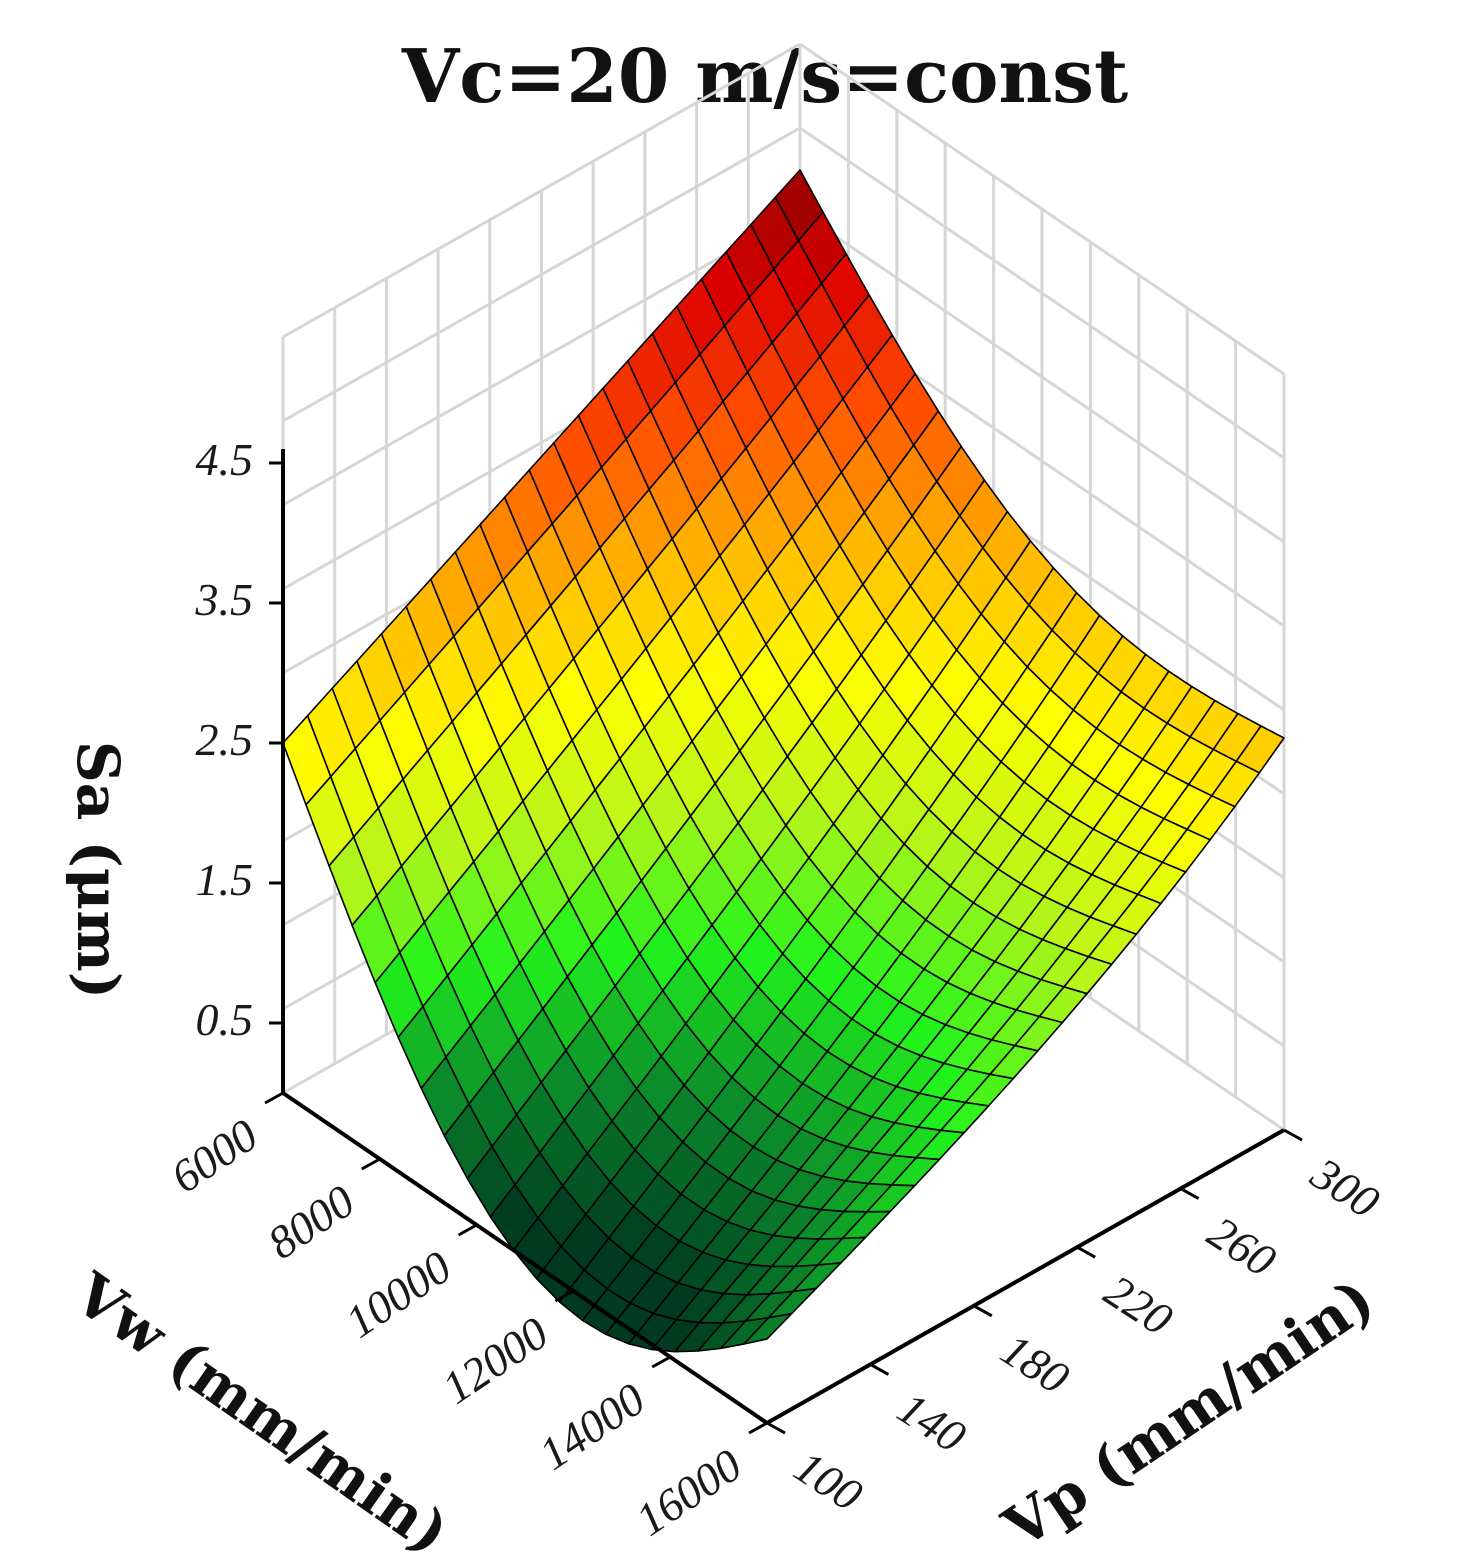 This screenshot has height=1566, width=1473. I want to click on z-axis-title: Sa (μm), so click(98, 870).